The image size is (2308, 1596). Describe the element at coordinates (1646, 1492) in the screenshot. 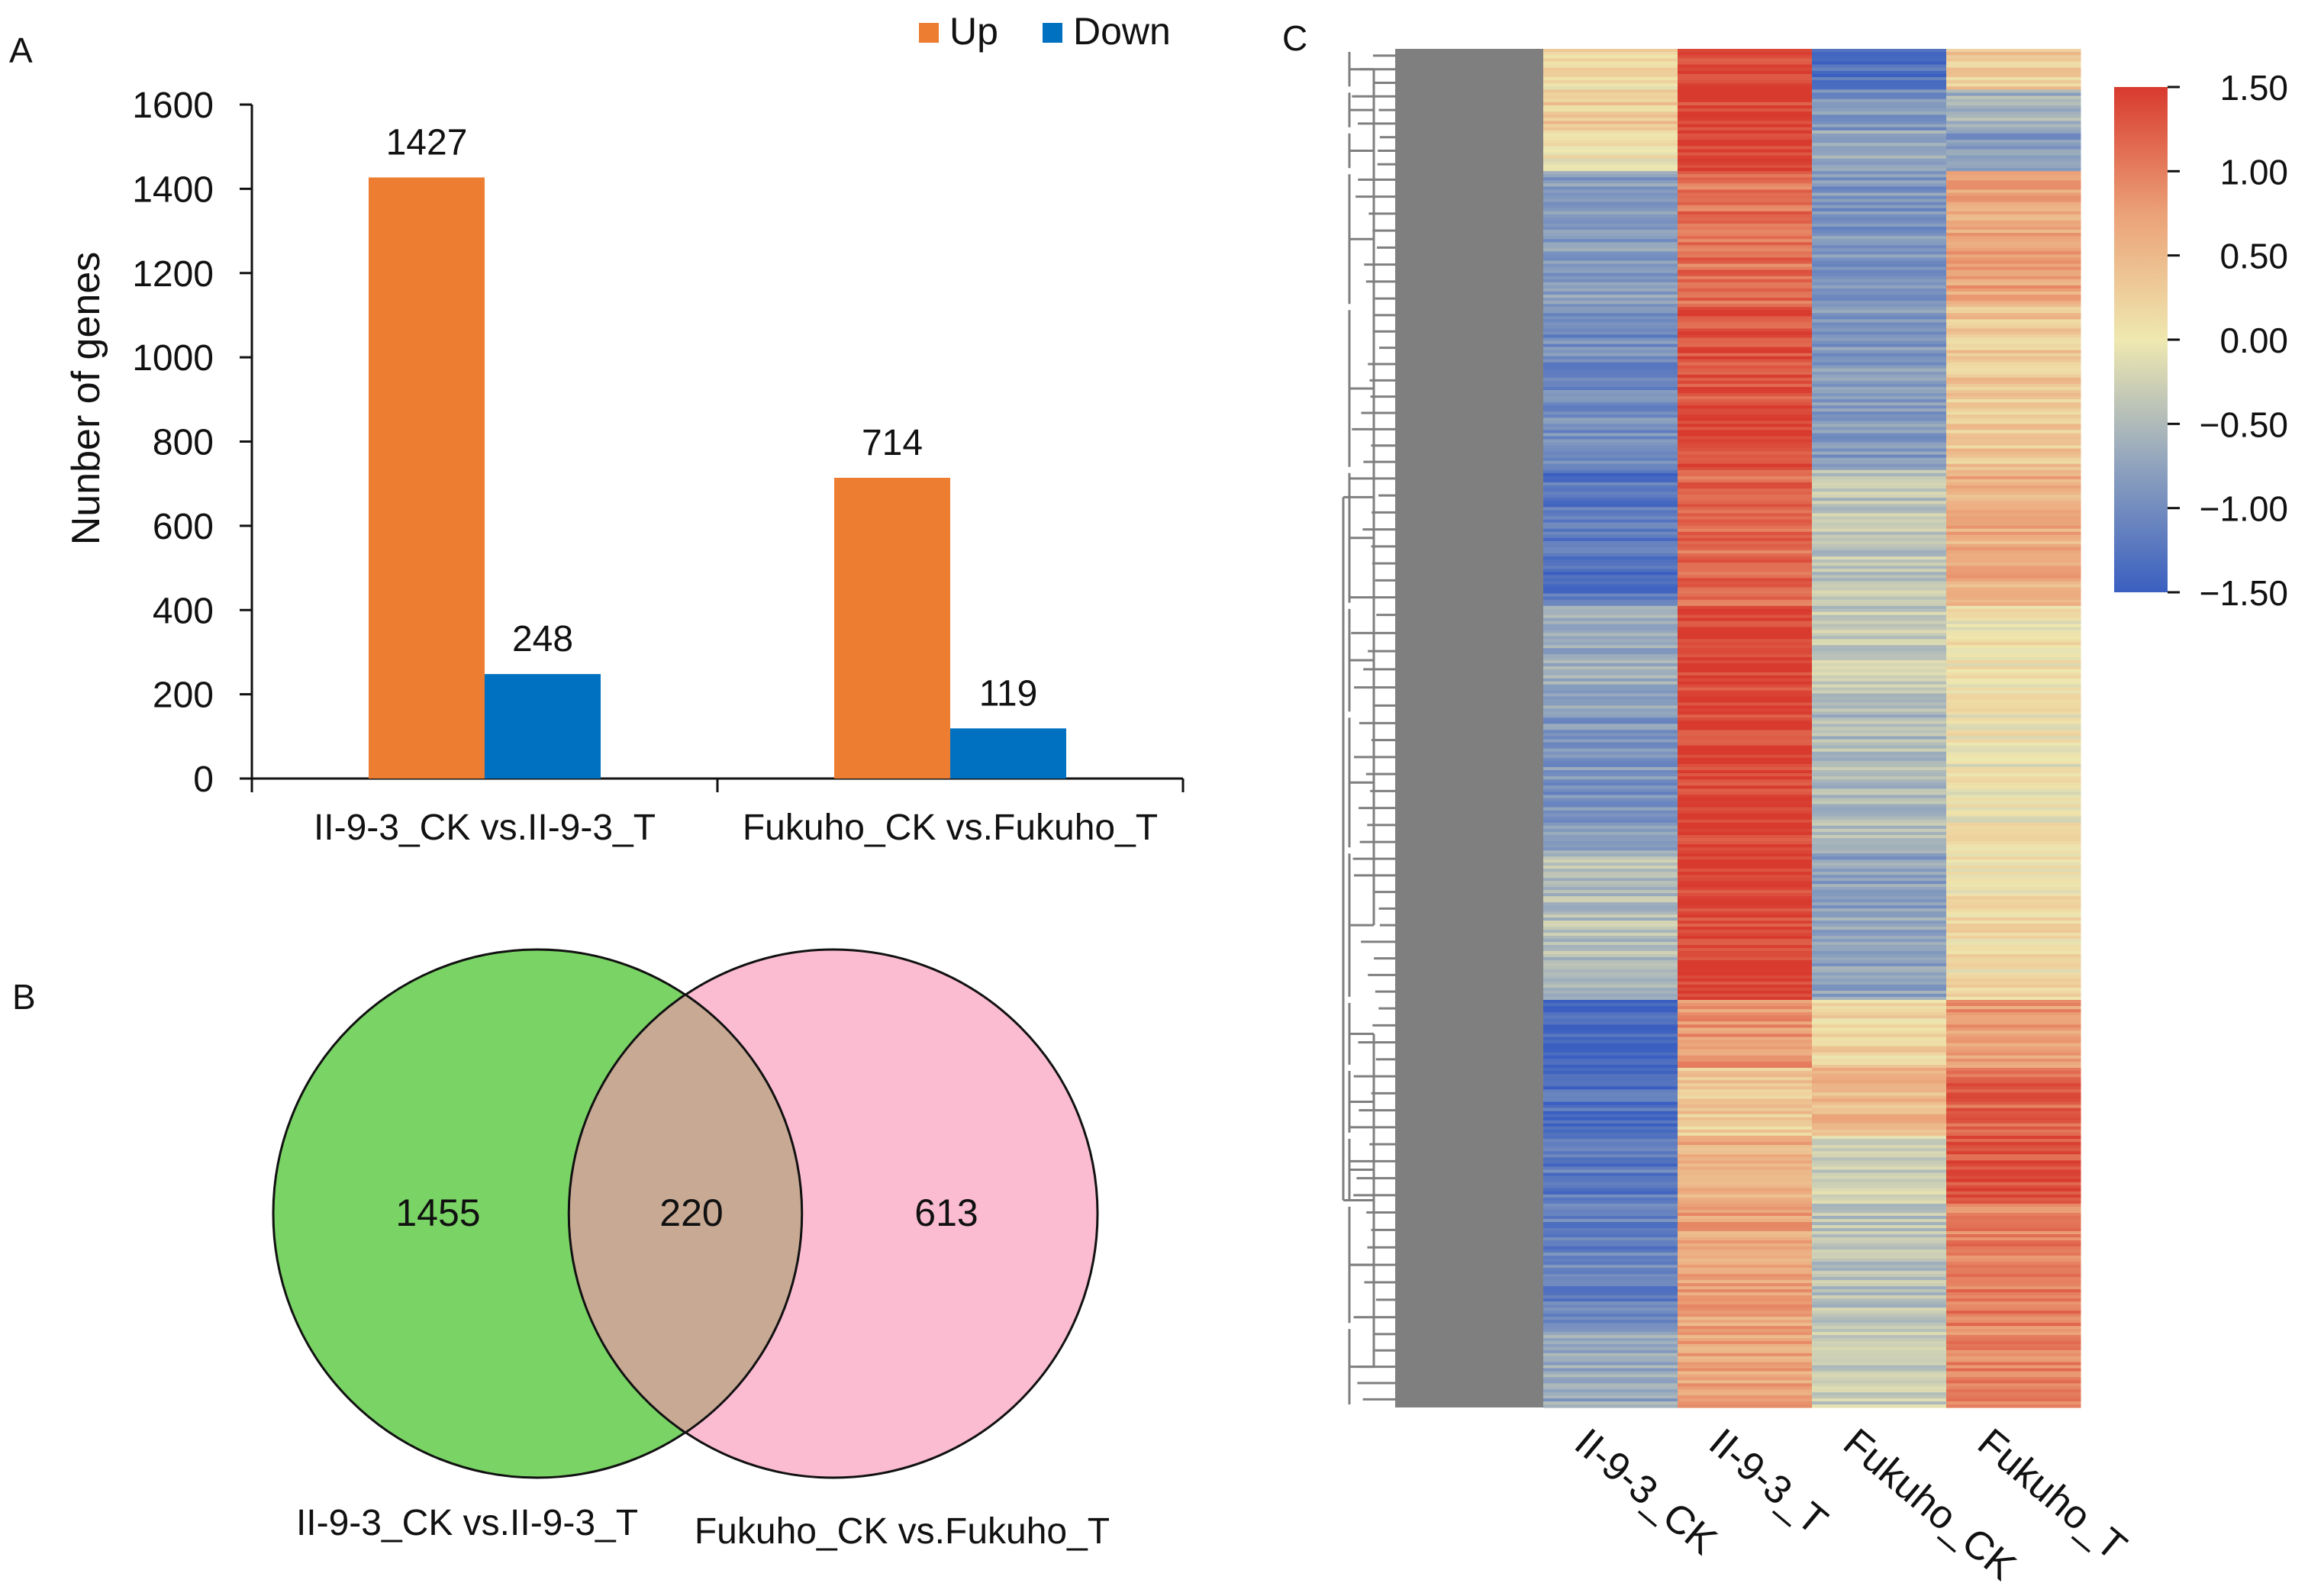

I see `heatmap-column-label: II-9-3_CK` at that location.